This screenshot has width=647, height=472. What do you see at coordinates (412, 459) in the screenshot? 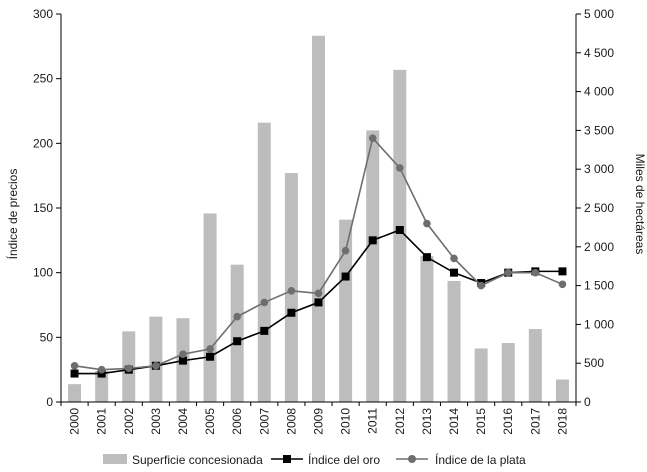
I see `legend-marker-plata` at bounding box center [412, 459].